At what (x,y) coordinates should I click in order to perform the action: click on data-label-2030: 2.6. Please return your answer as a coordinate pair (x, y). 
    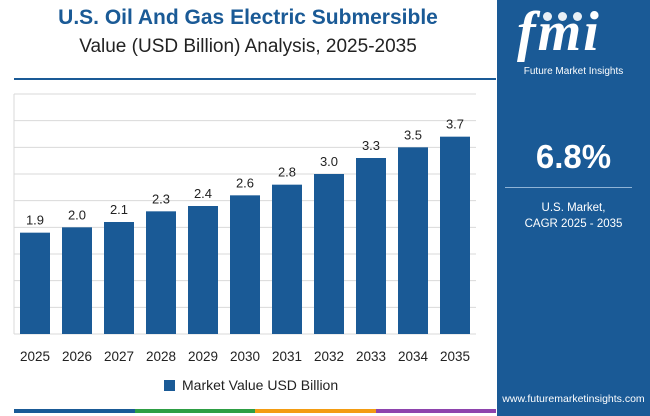
    Looking at the image, I should click on (245, 182).